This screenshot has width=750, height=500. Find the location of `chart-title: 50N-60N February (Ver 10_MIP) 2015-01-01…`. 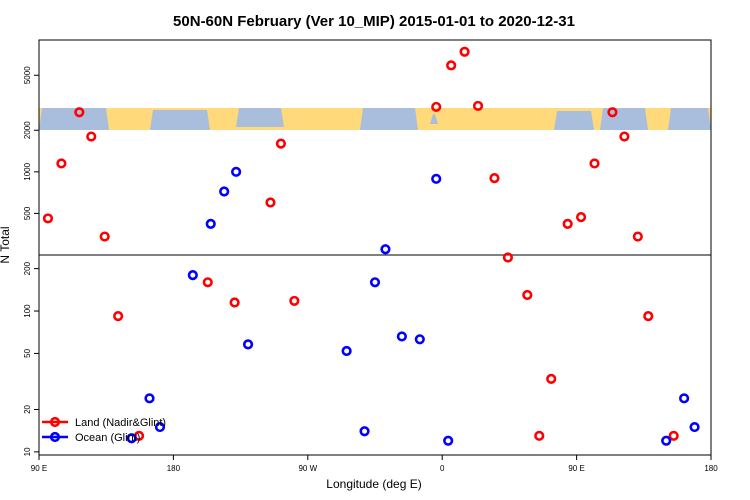

chart-title: 50N-60N February (Ver 10_MIP) 2015-01-01… is located at coordinates (374, 21).